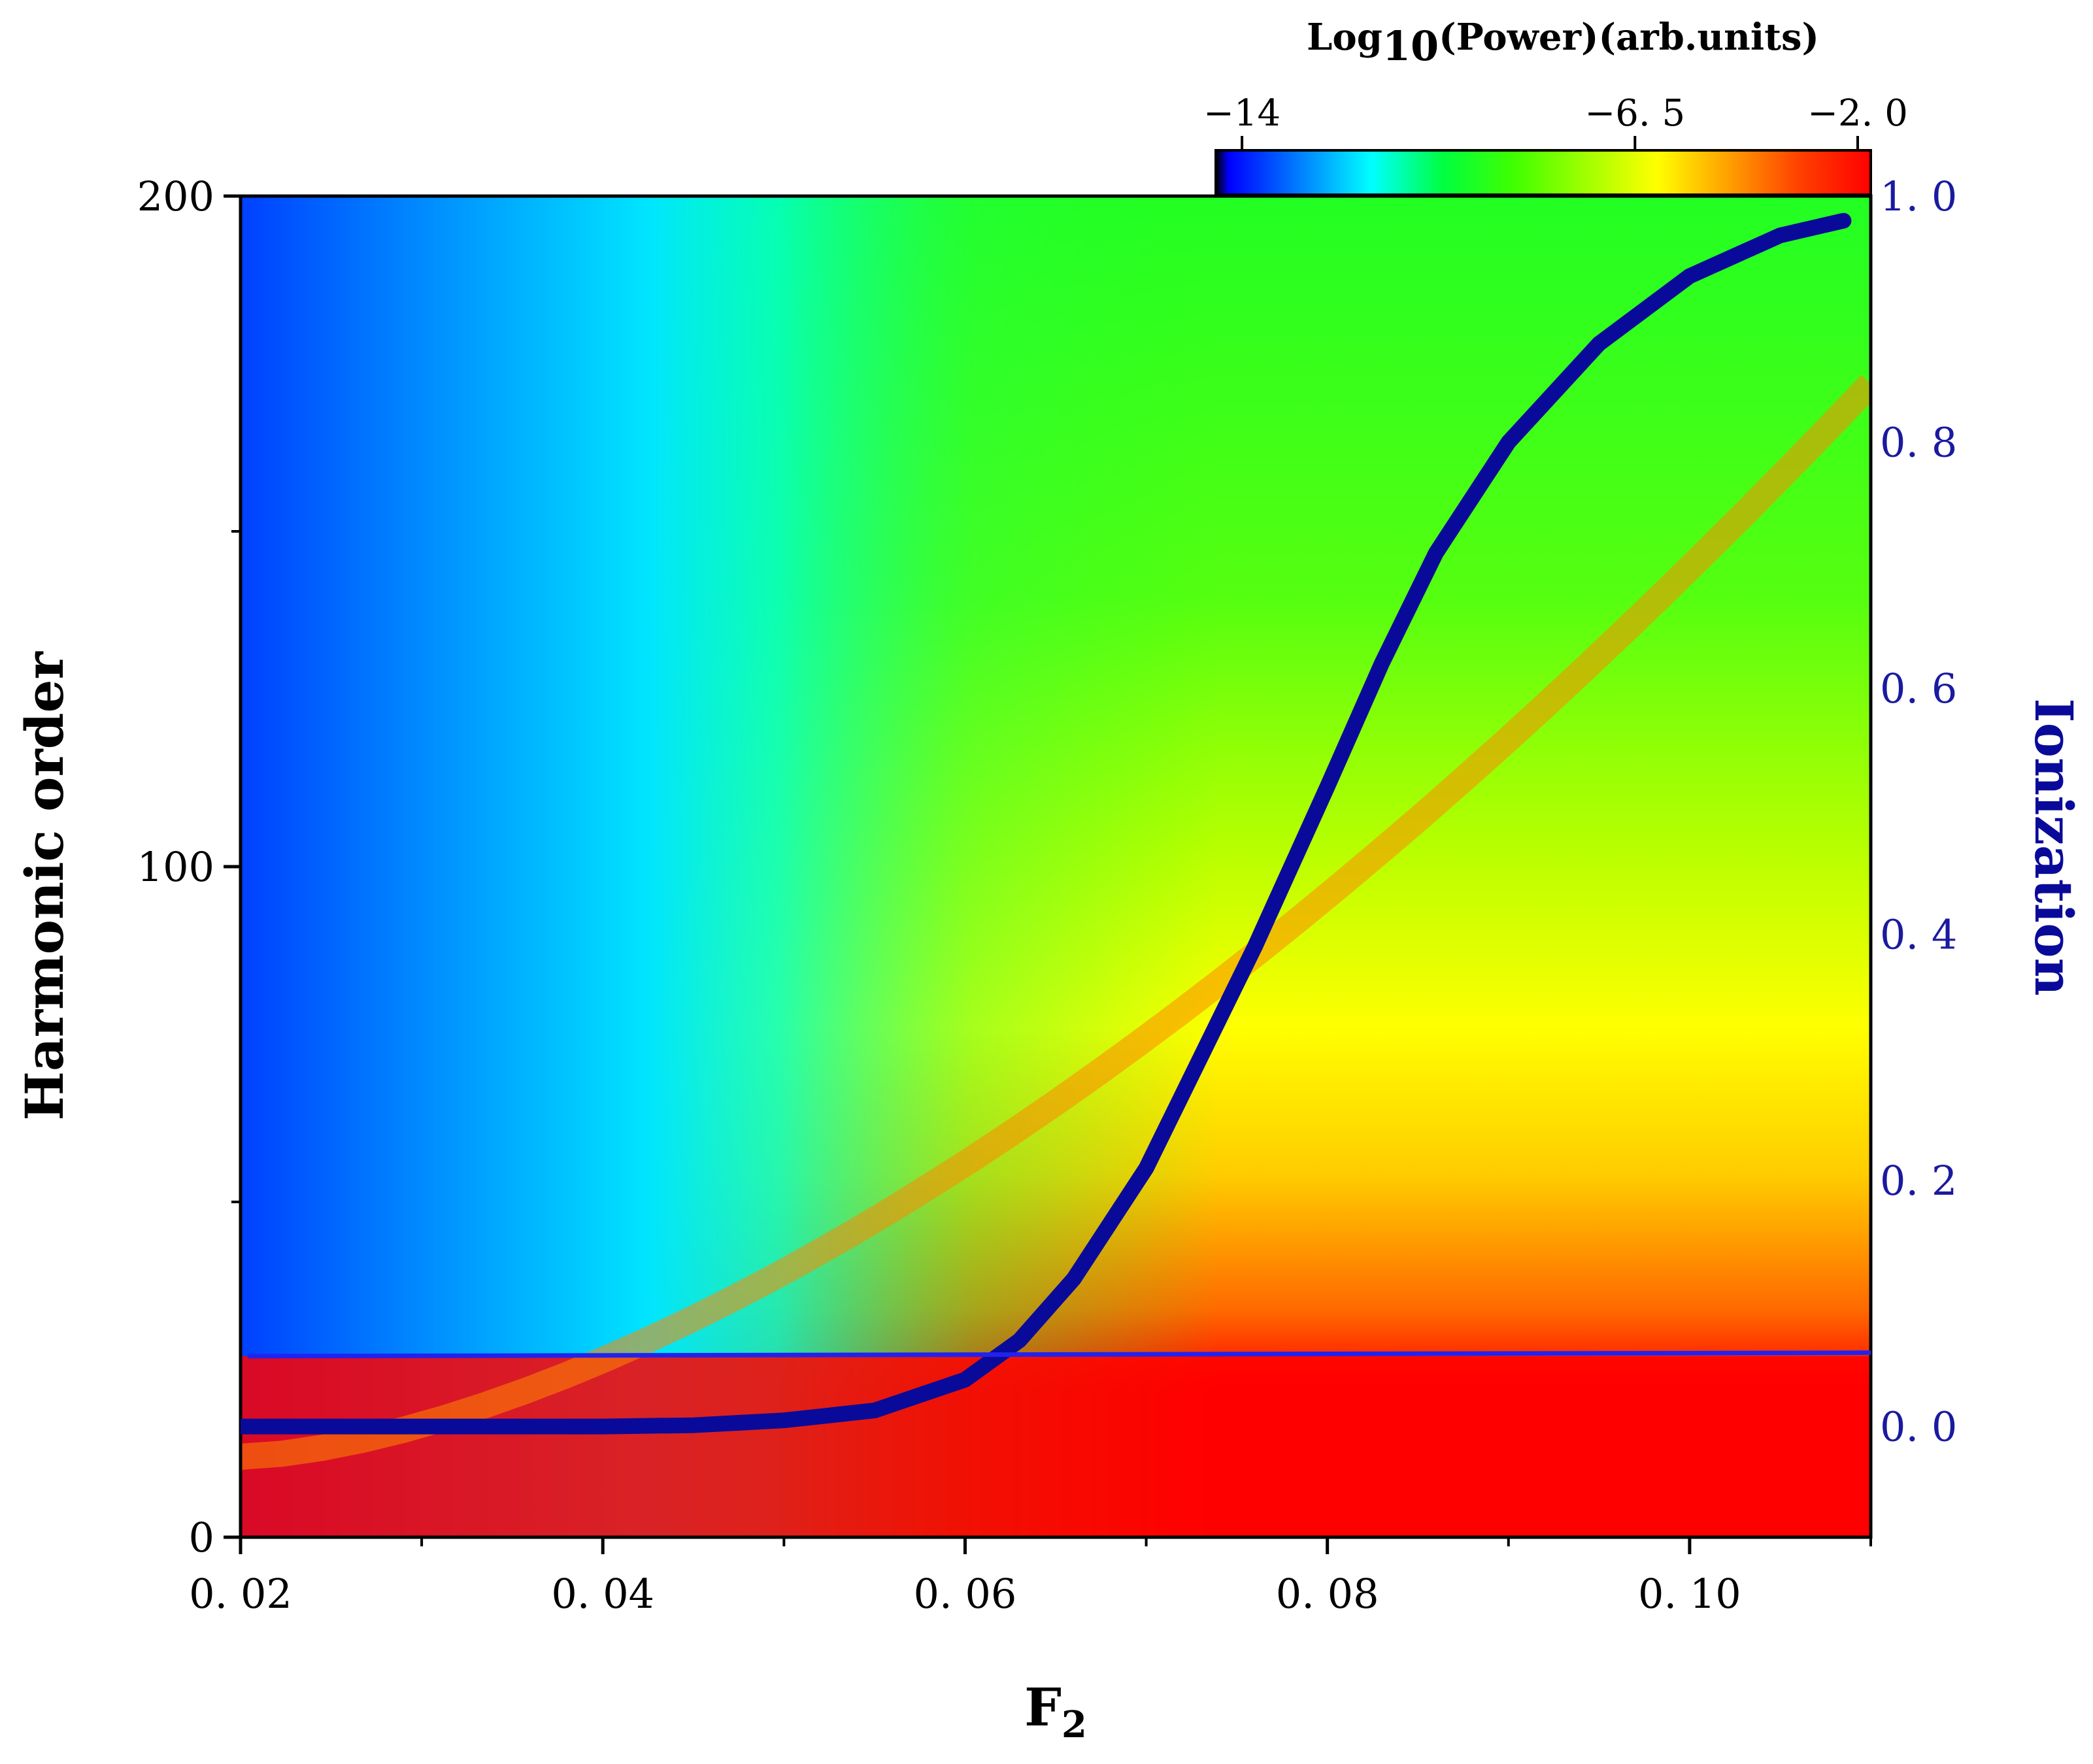  I want to click on y2-tick-label: 0. 6, so click(1918, 688).